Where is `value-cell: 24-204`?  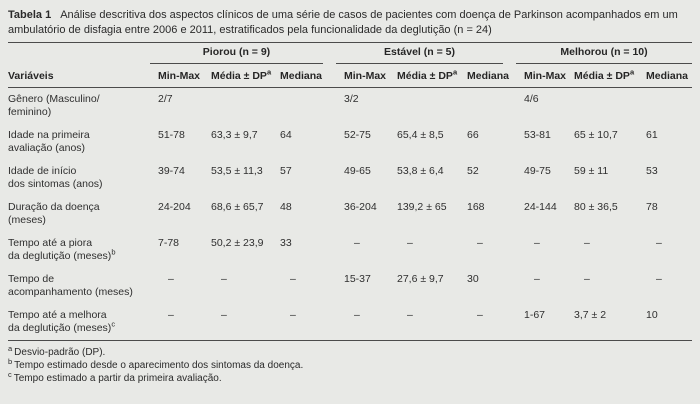 value-cell: 24-204 is located at coordinates (174, 207).